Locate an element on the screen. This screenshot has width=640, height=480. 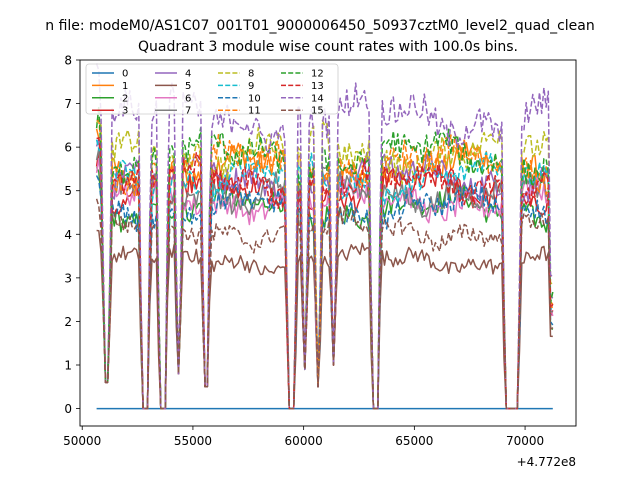
legend-label-2: 2 is located at coordinates (125, 98).